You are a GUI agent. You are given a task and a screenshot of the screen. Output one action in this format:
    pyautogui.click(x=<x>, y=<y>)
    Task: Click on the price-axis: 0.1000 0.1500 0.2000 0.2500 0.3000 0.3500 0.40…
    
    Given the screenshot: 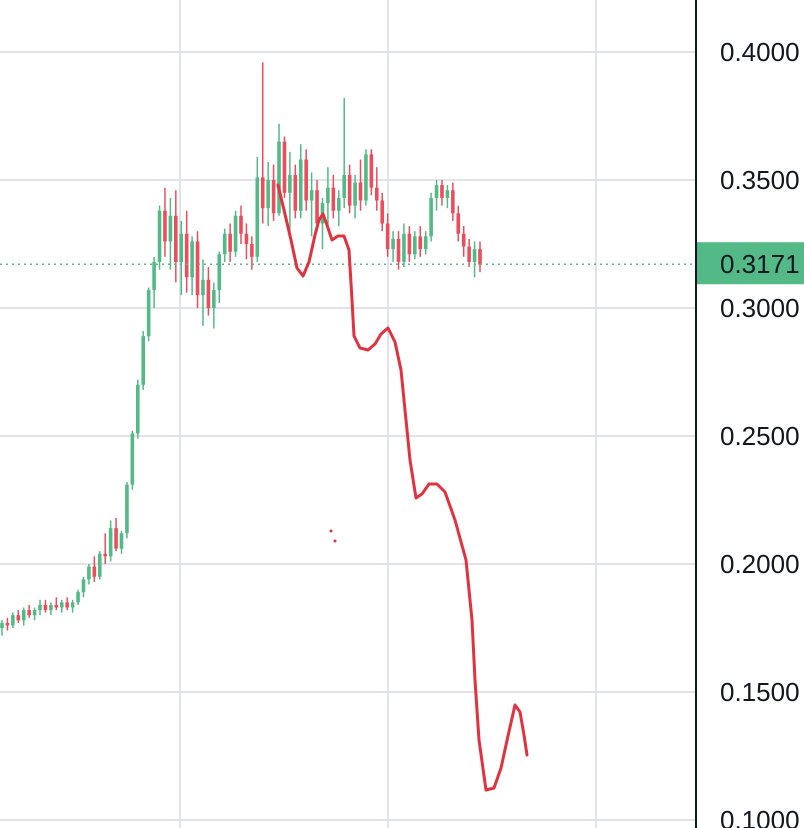 What is the action you would take?
    pyautogui.click(x=760, y=432)
    